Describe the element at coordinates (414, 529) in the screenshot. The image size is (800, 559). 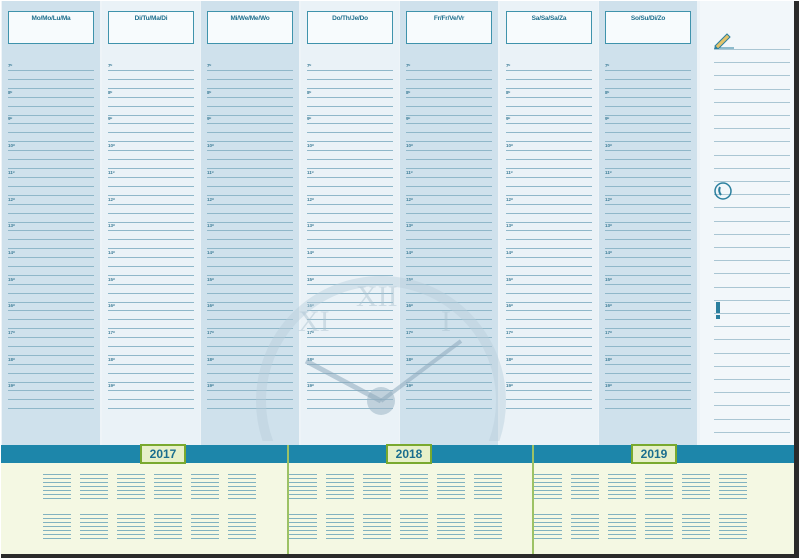
I see `month-grid` at that location.